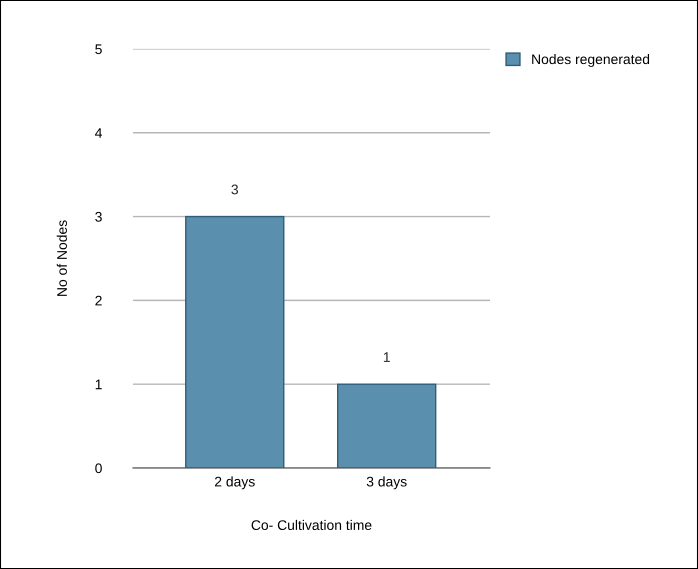 The image size is (698, 569). What do you see at coordinates (99, 385) in the screenshot?
I see `y-tick-label: 1` at bounding box center [99, 385].